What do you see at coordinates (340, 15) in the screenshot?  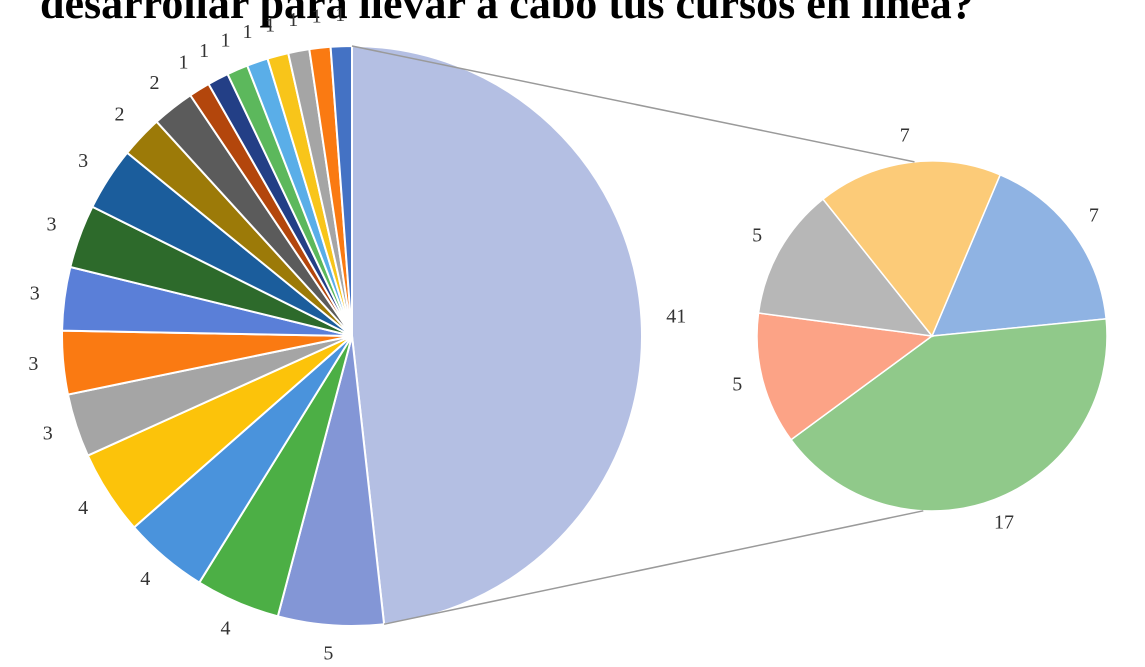 I see `main-data-label-19: 1` at bounding box center [340, 15].